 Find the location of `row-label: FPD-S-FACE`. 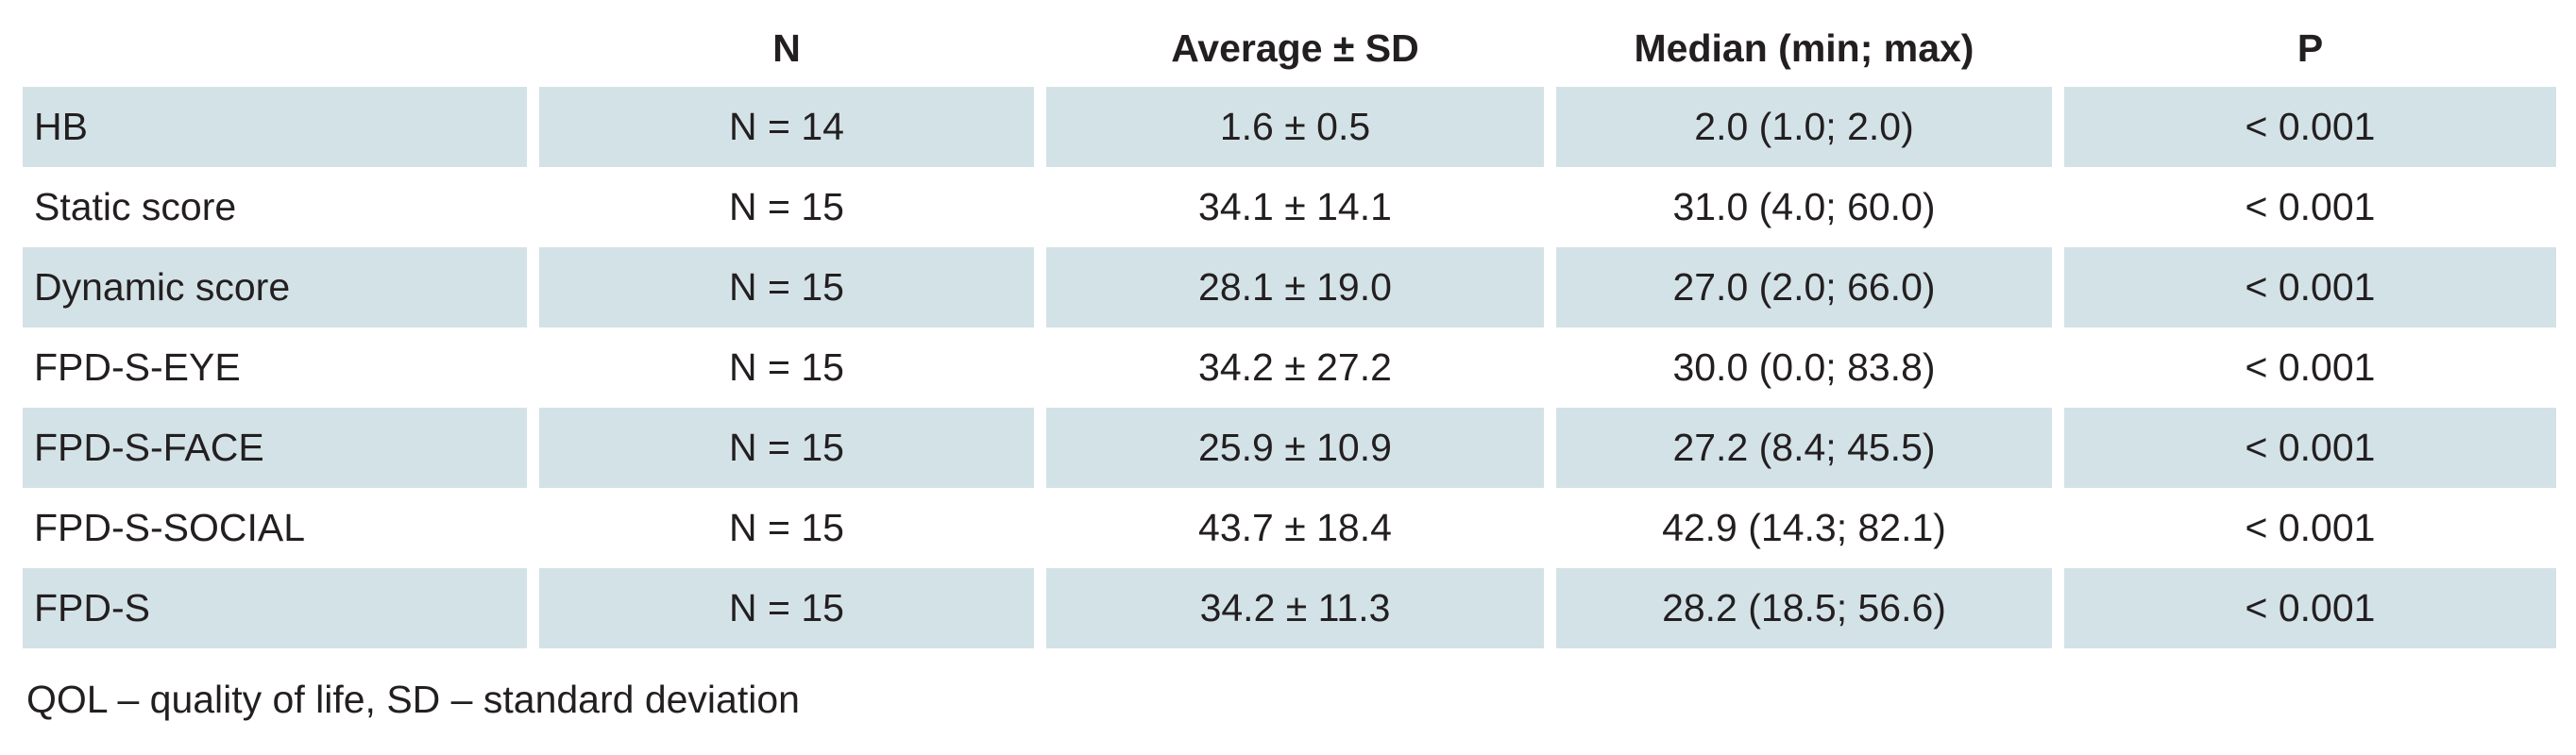

row-label: FPD-S-FACE is located at coordinates (275, 448).